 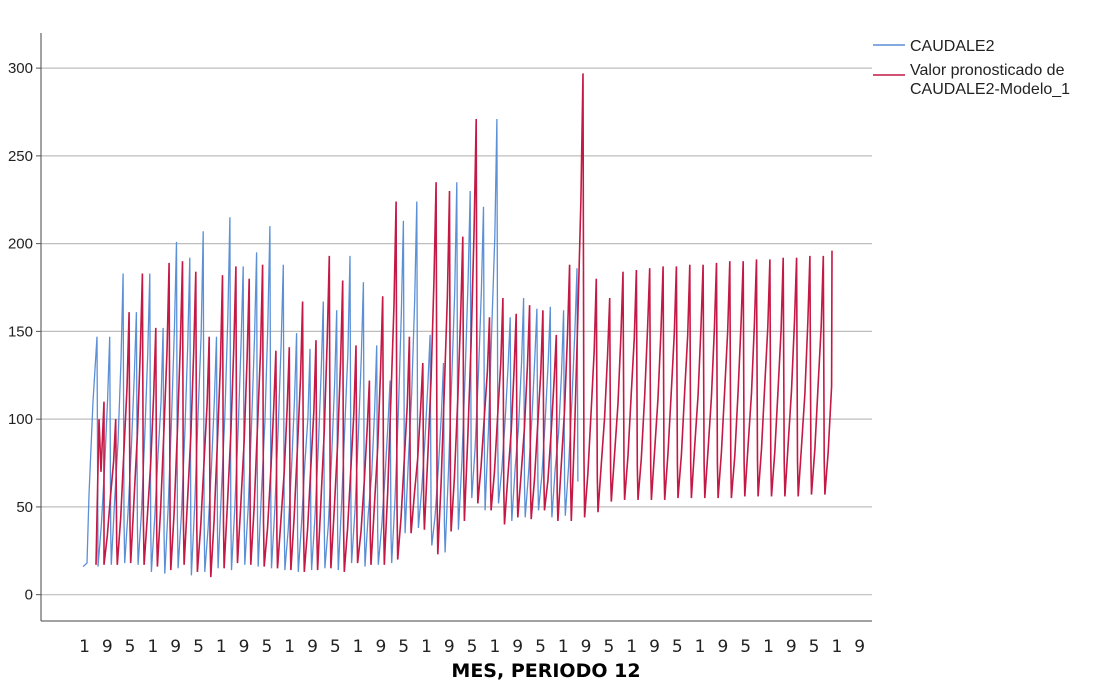 I want to click on y-tick-label-250: 250, so click(x=20, y=156).